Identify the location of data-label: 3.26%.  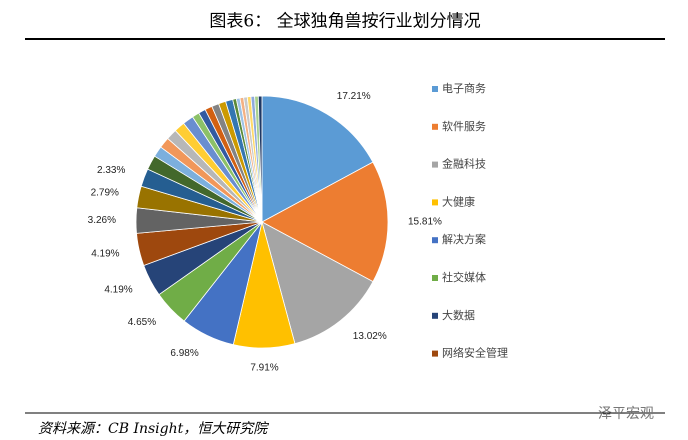
(102, 220).